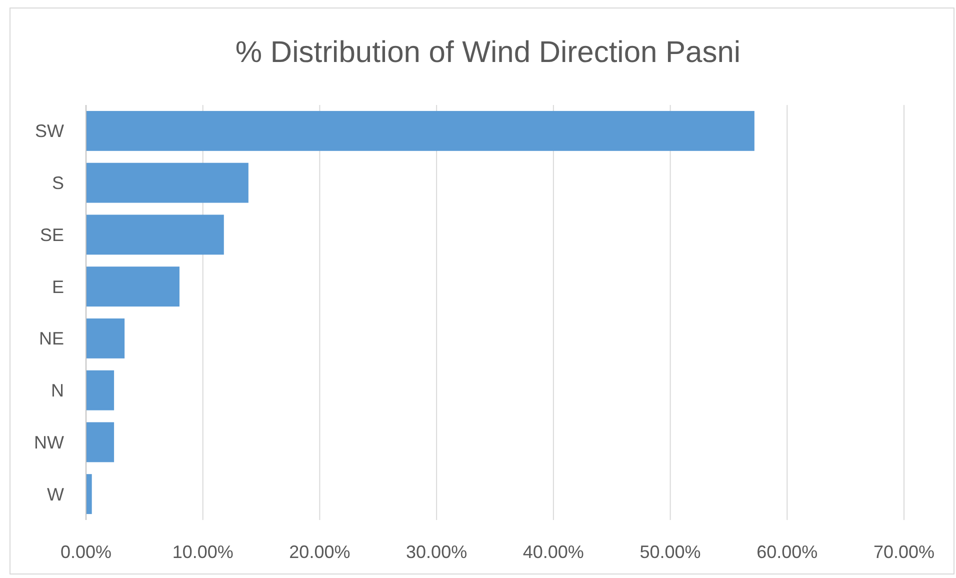 The height and width of the screenshot is (578, 956). What do you see at coordinates (319, 552) in the screenshot?
I see `x-tick-label: 20.00%` at bounding box center [319, 552].